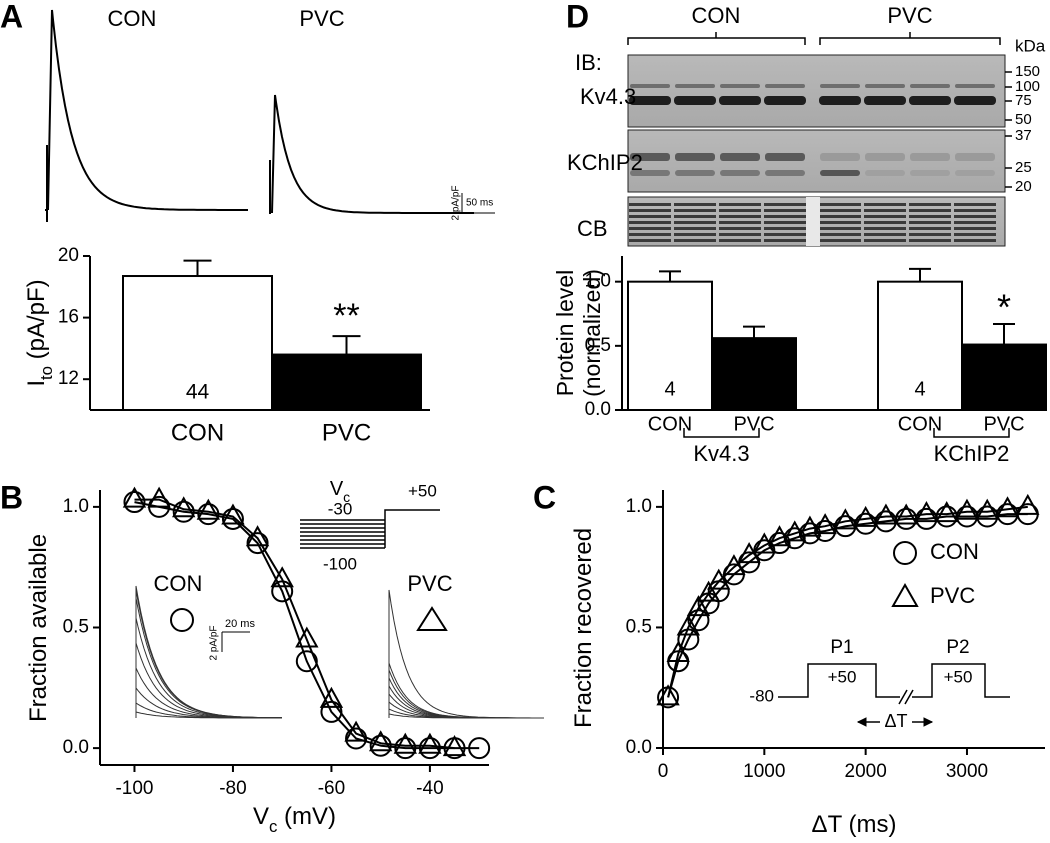  What do you see at coordinates (957, 647) in the screenshot?
I see `protocol-label: P2` at bounding box center [957, 647].